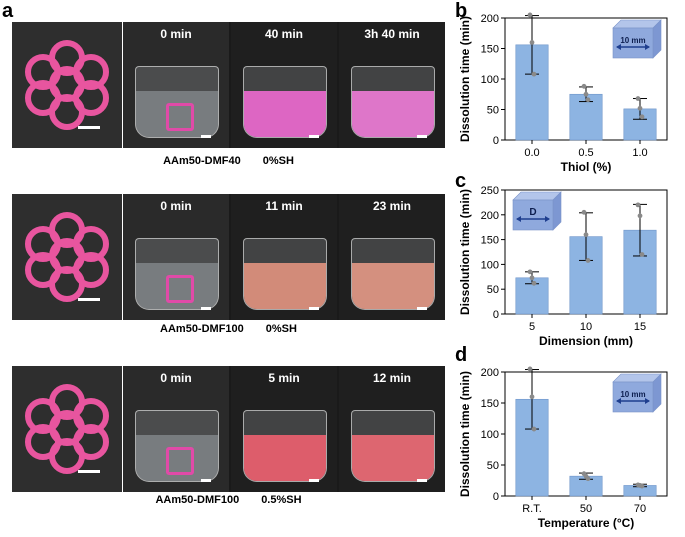 Image resolution: width=685 pixels, height=537 pixels. I want to click on beaker-frame-3: 3h 40 min, so click(392, 85).